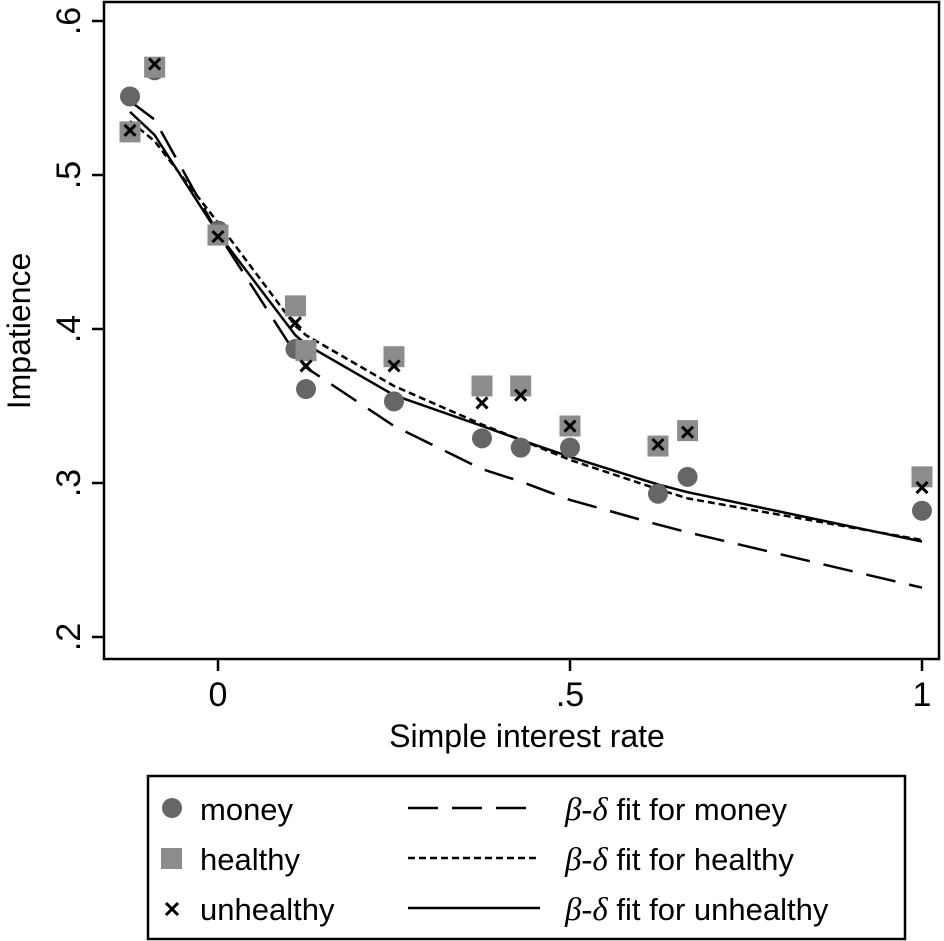  I want to click on x-axis-title: Simple interest rate, so click(527, 736).